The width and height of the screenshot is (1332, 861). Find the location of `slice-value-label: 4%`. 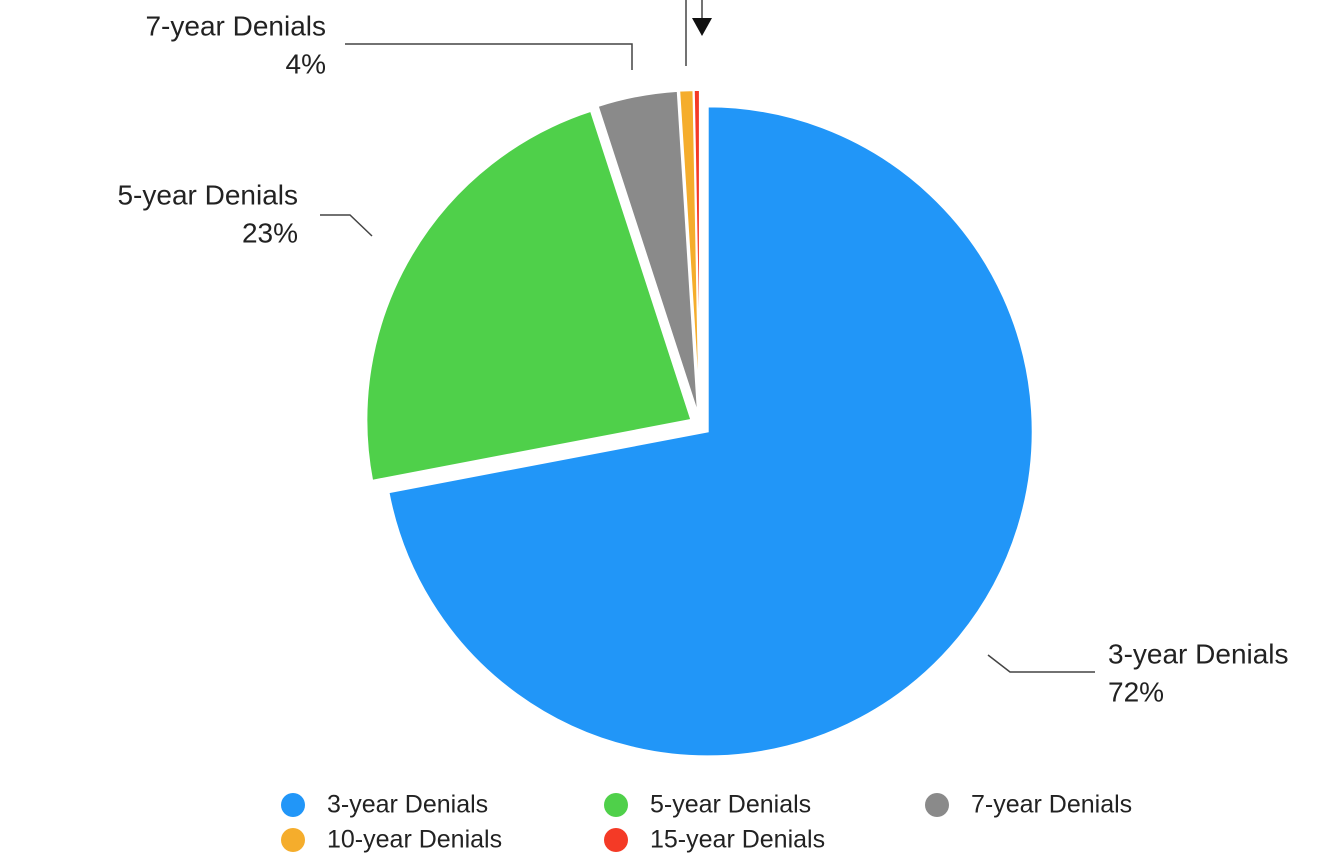

slice-value-label: 4% is located at coordinates (306, 63).